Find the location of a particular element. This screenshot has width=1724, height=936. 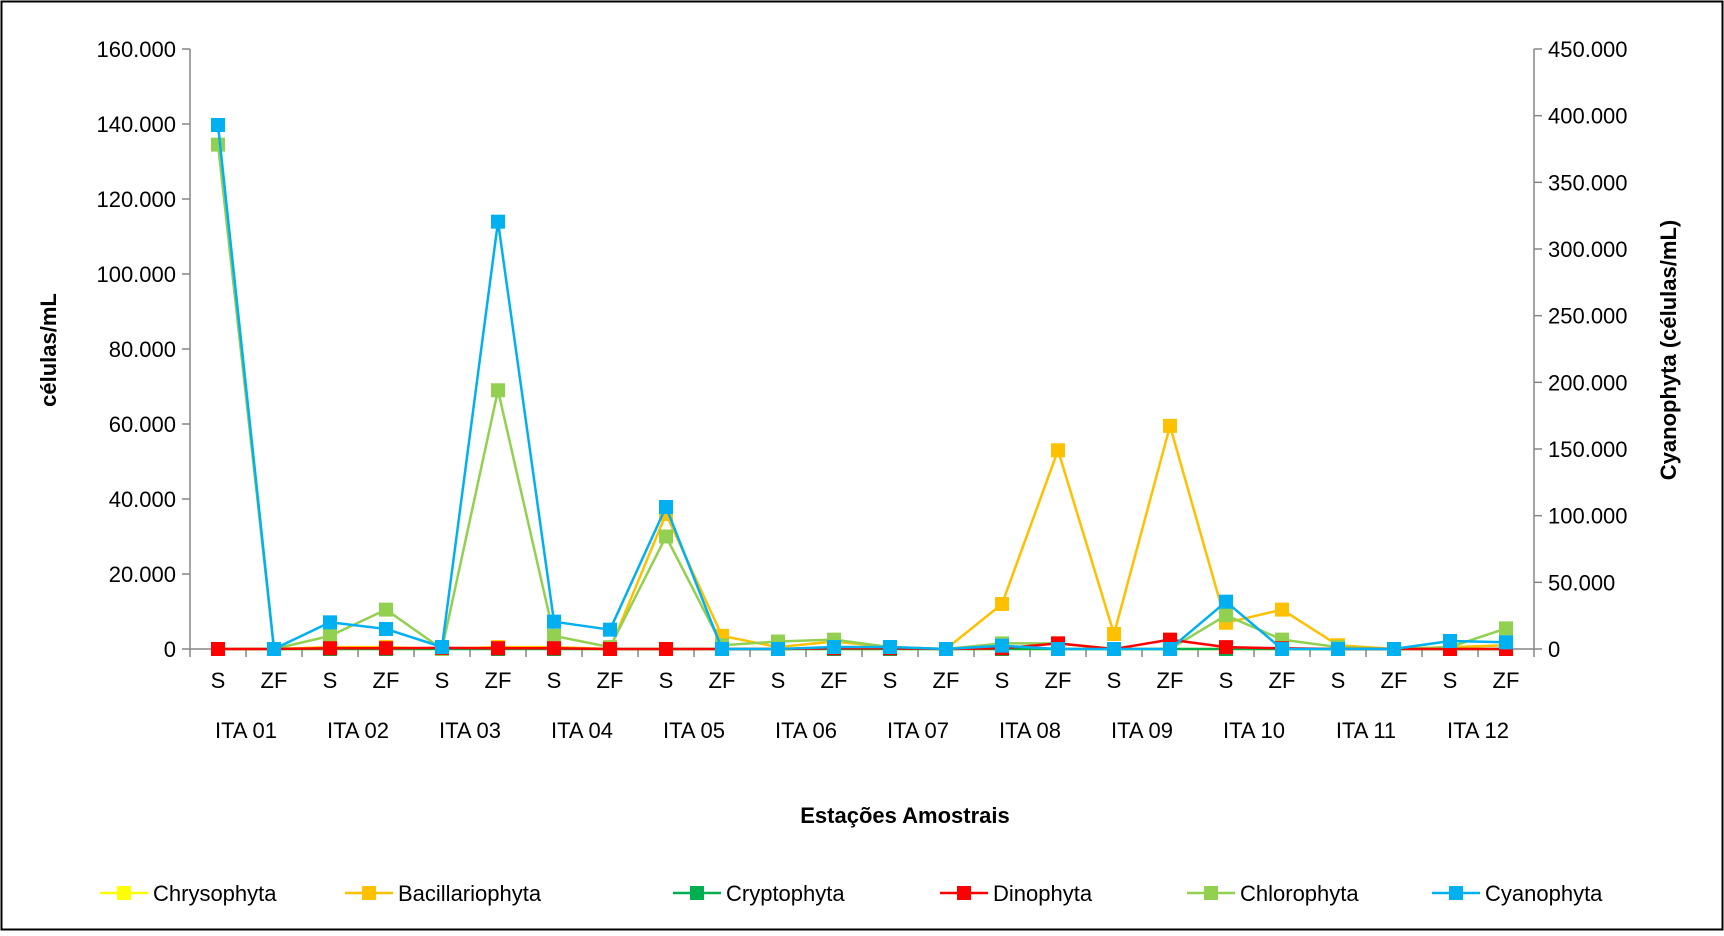

y-tick-label: 100.000 is located at coordinates (136, 274).